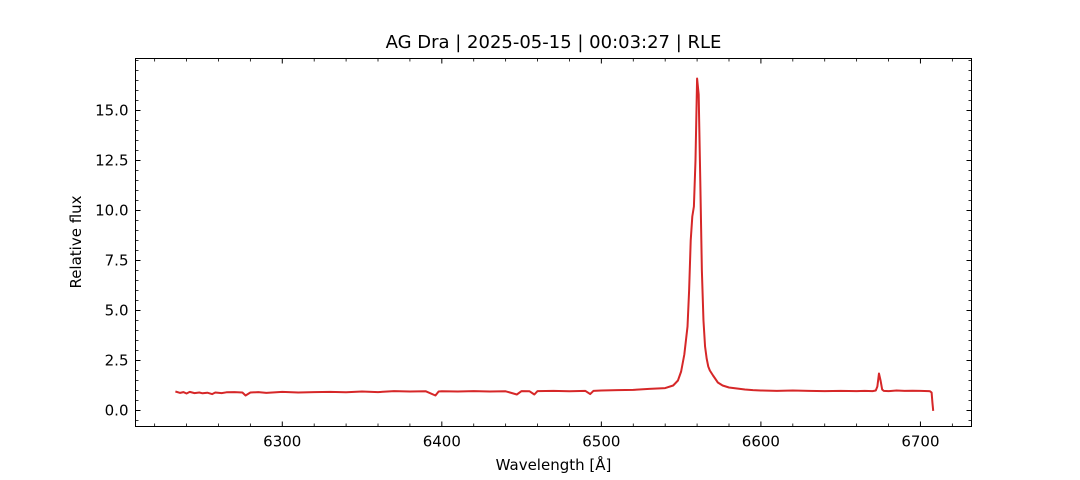  Describe the element at coordinates (117, 261) in the screenshot. I see `y-tick-label: 7.5` at that location.